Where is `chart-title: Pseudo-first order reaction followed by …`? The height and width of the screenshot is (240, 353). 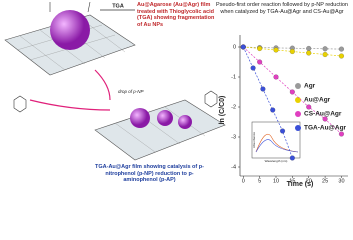
chart-title: Pseudo-first order reaction followed by … is located at coordinates (282, 8).